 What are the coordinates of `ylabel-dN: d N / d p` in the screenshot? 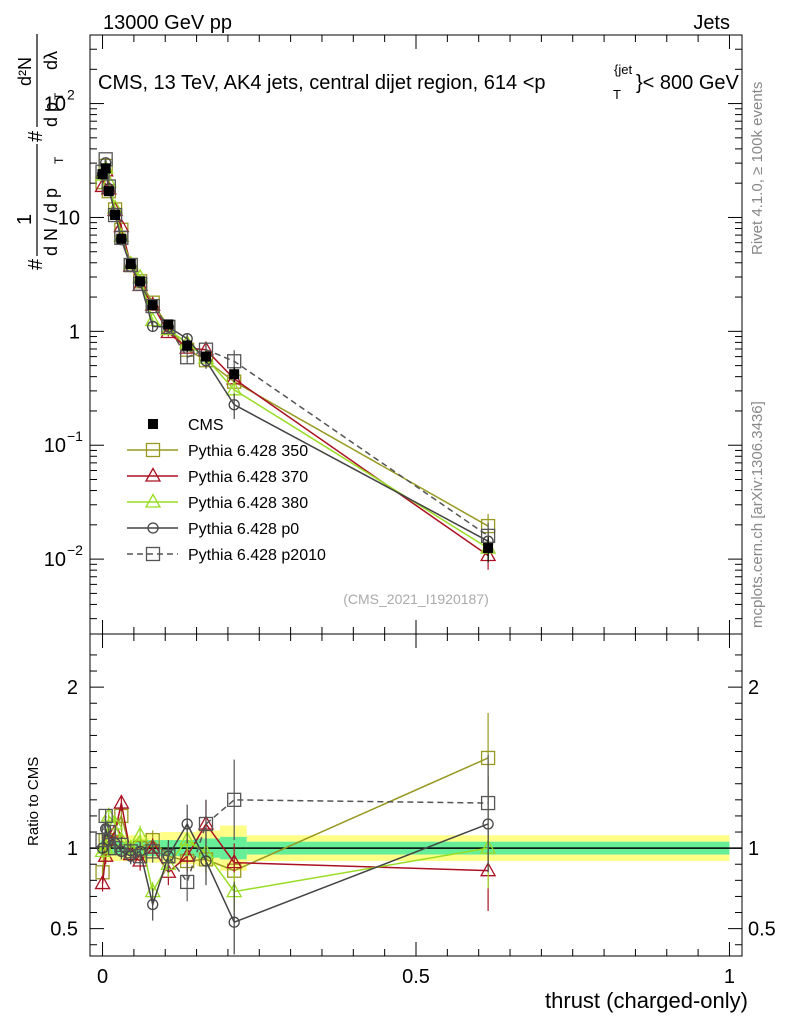 It's located at (51, 222).